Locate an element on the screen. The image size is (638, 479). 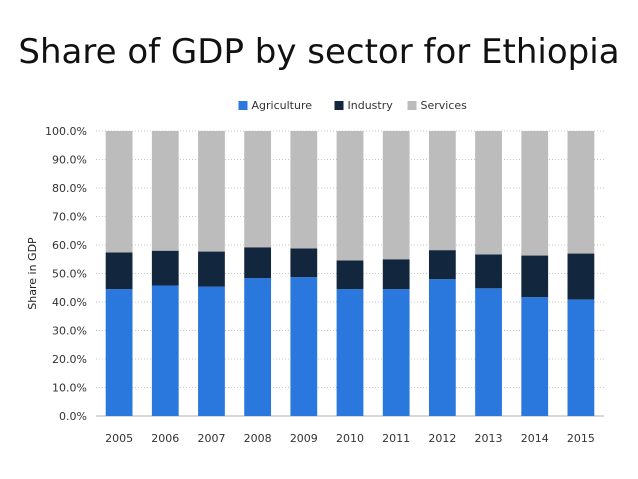
bar-services-2012 is located at coordinates (442, 191).